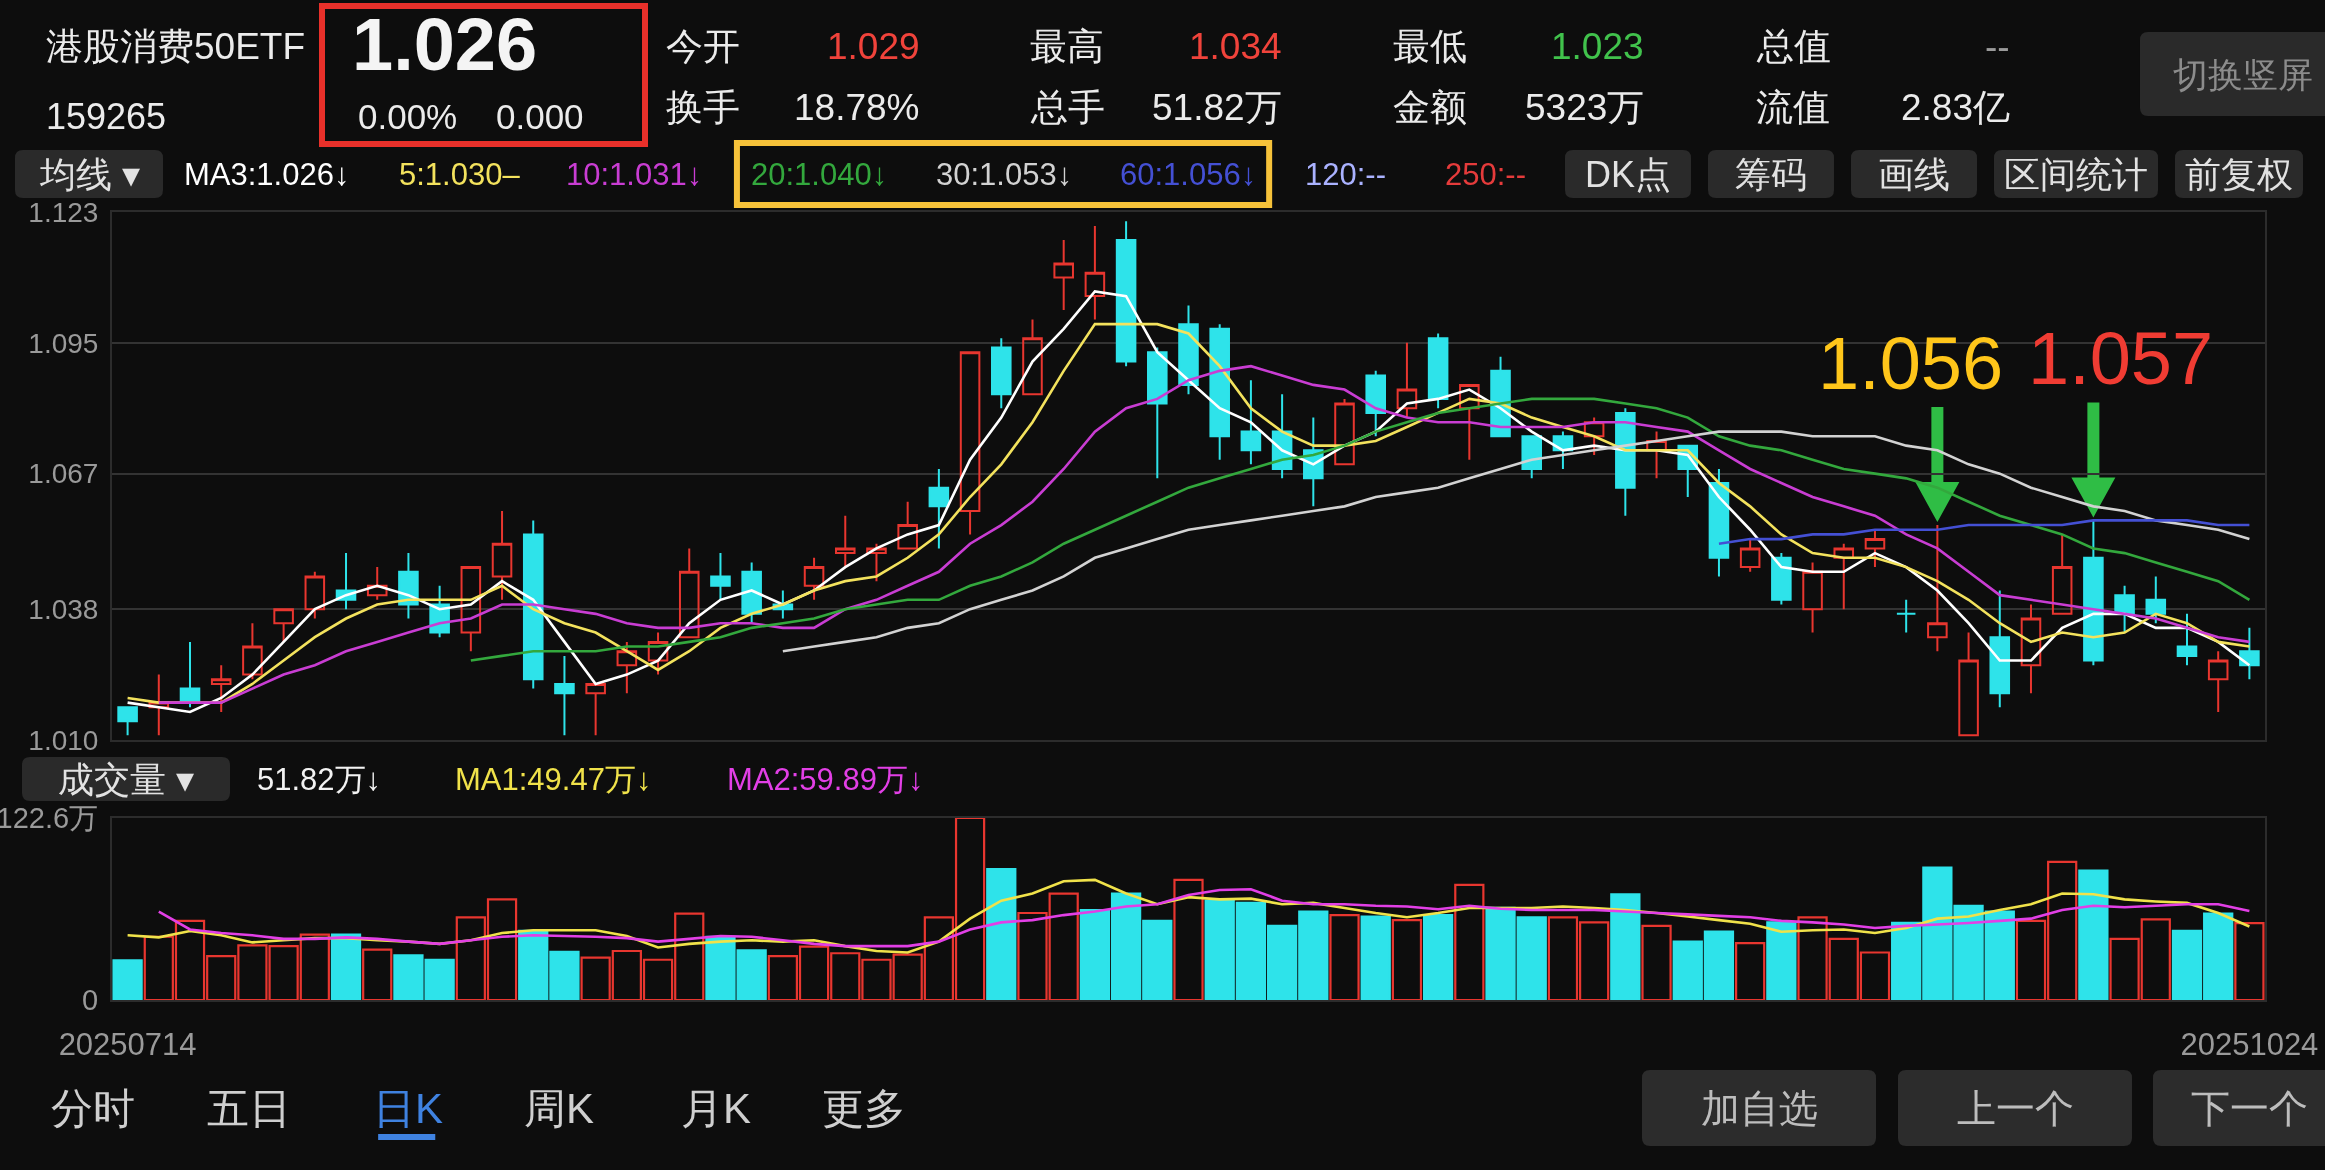 Image resolution: width=2325 pixels, height=1170 pixels. I want to click on text: 流值, so click(1793, 107).